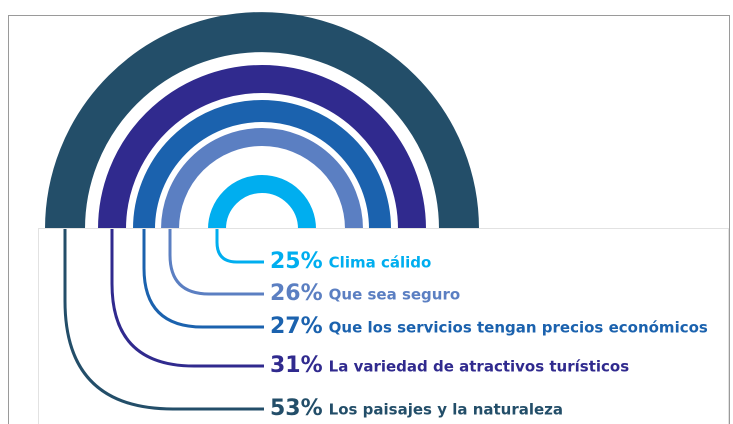 The height and width of the screenshot is (424, 733). Describe the element at coordinates (479, 367) in the screenshot. I see `category-label: La variedad de atractivos turísticos` at that location.